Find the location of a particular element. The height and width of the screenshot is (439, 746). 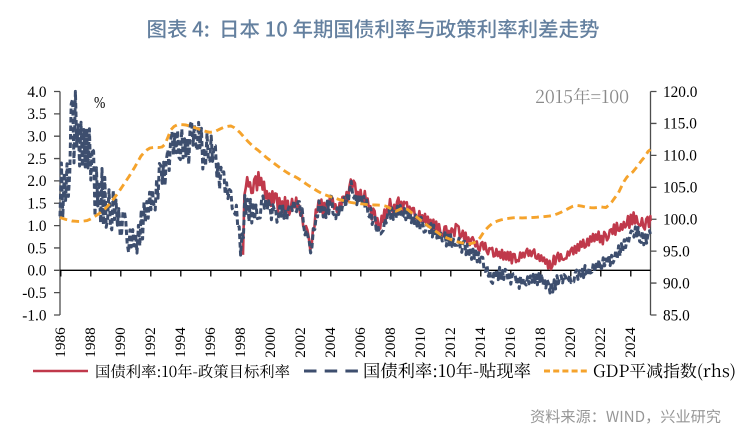

svg-text: 2000 is located at coordinates (270, 342).